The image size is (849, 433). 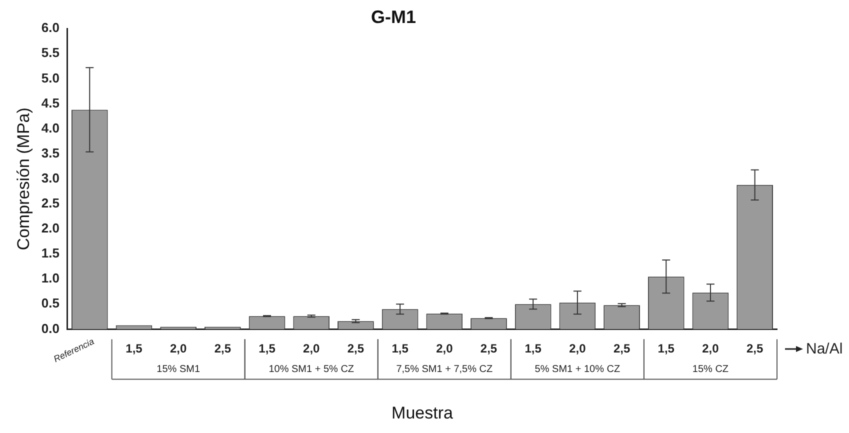 I want to click on y-tick-label: 0.5, so click(x=50, y=303).